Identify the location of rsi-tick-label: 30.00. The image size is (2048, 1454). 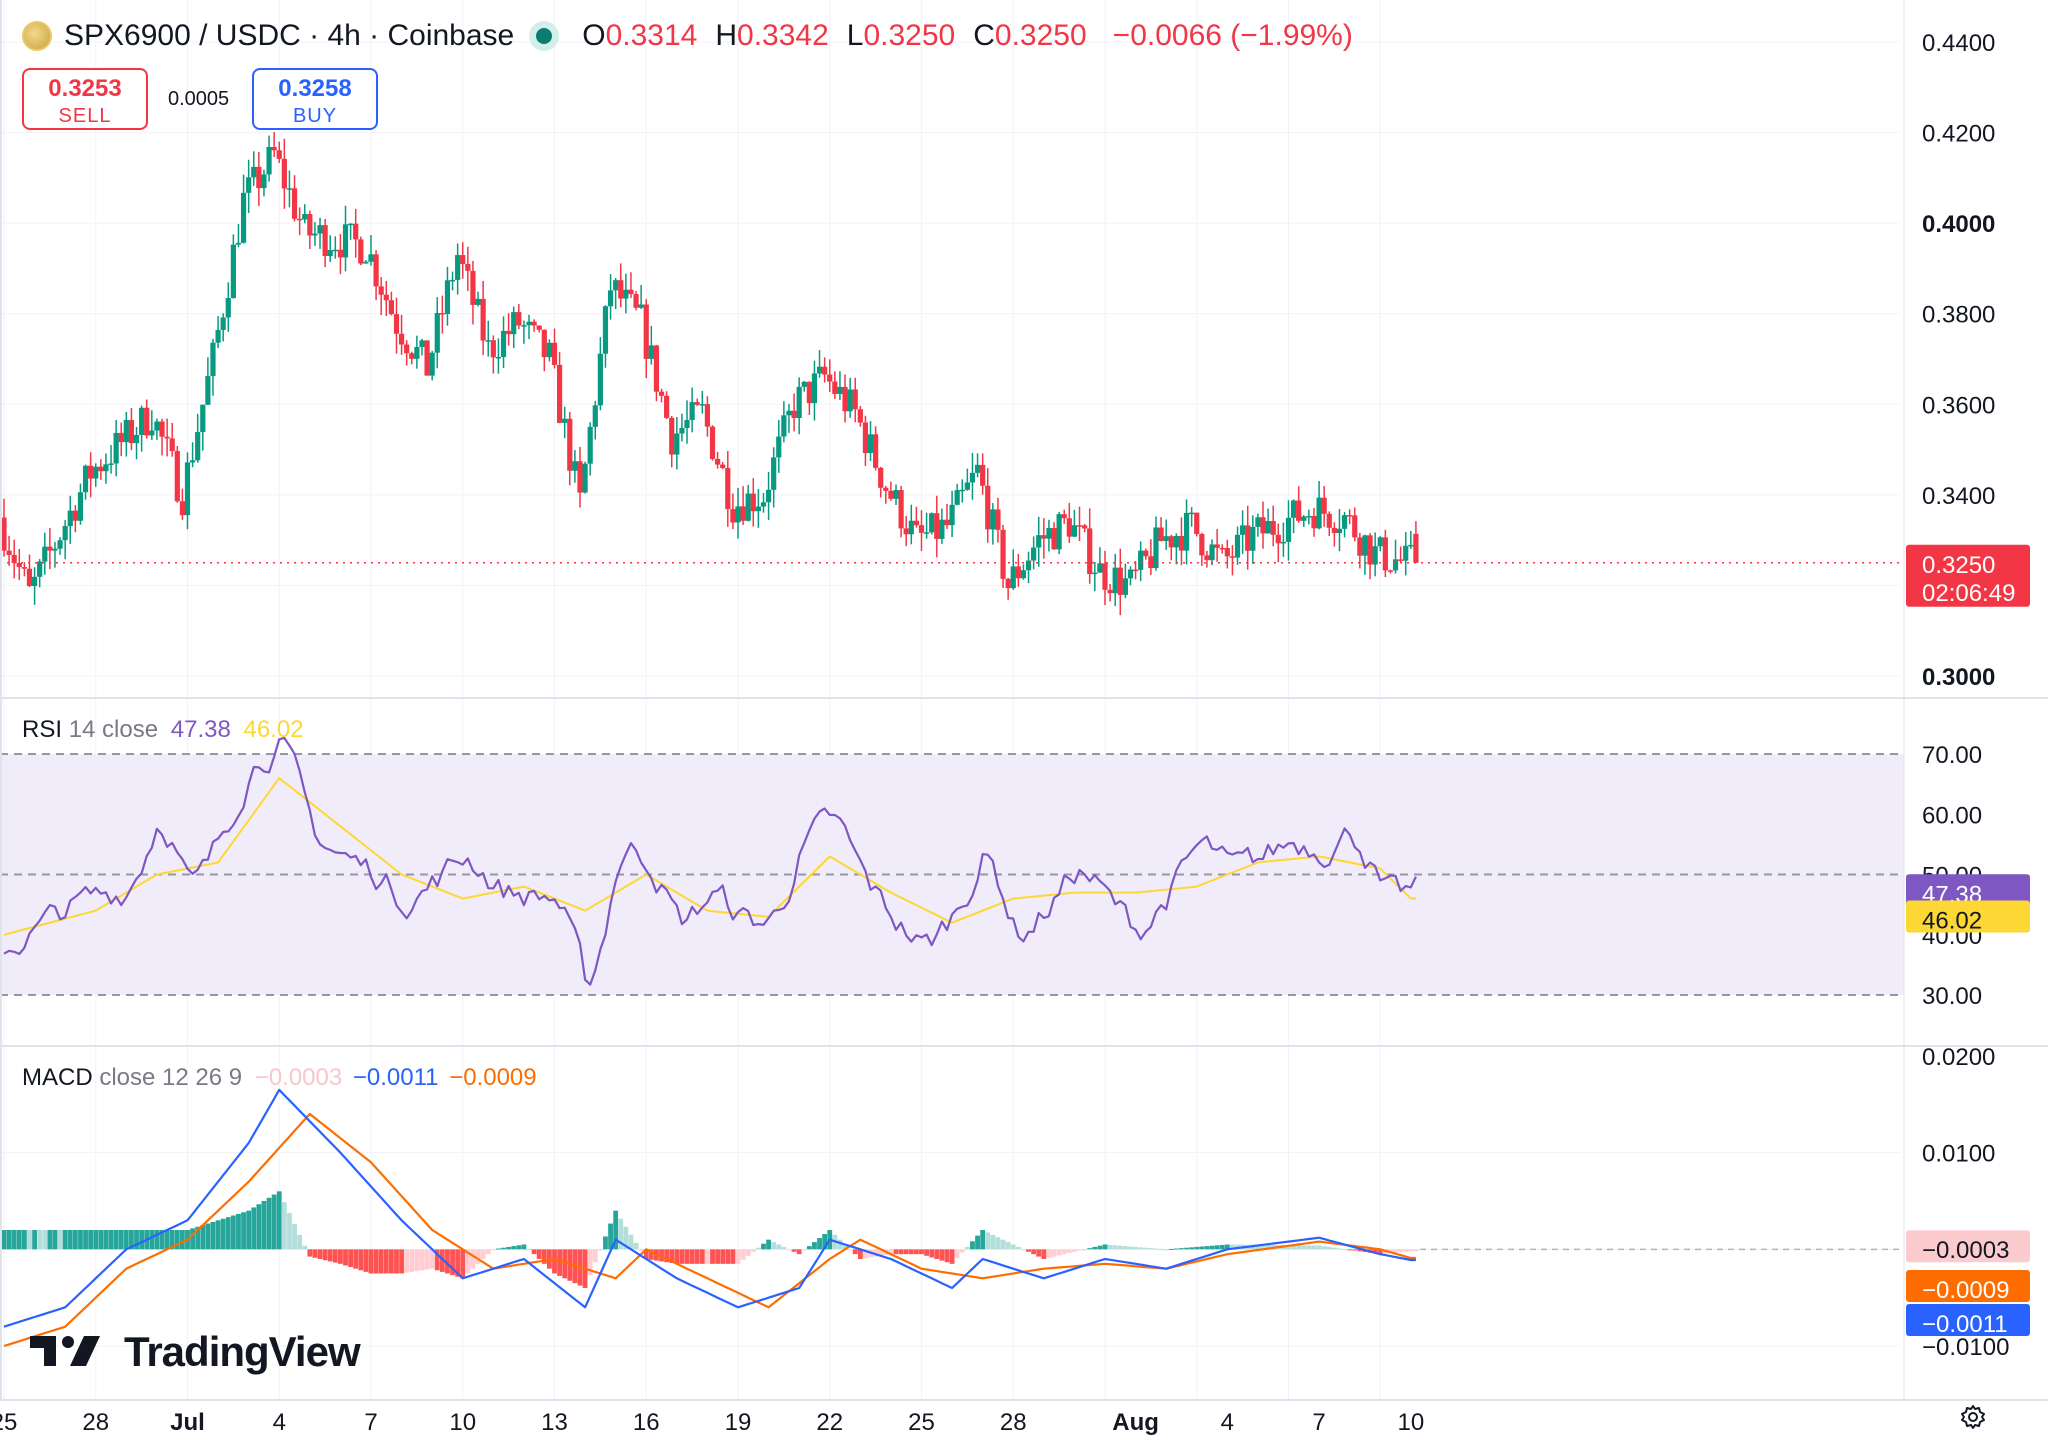
(1952, 996).